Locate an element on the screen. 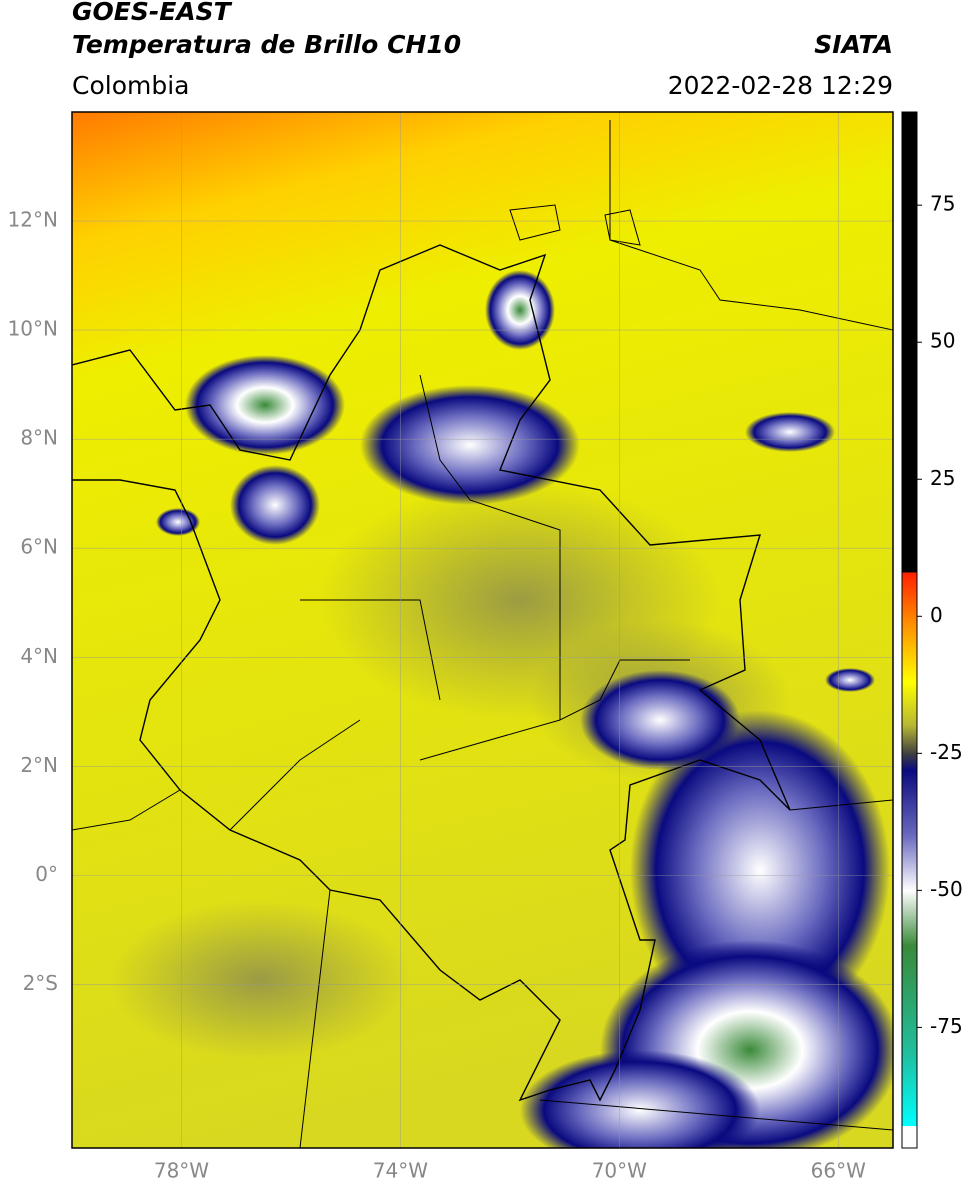 Image resolution: width=966 pixels, height=1194 pixels. colorbar-frame is located at coordinates (909, 630).